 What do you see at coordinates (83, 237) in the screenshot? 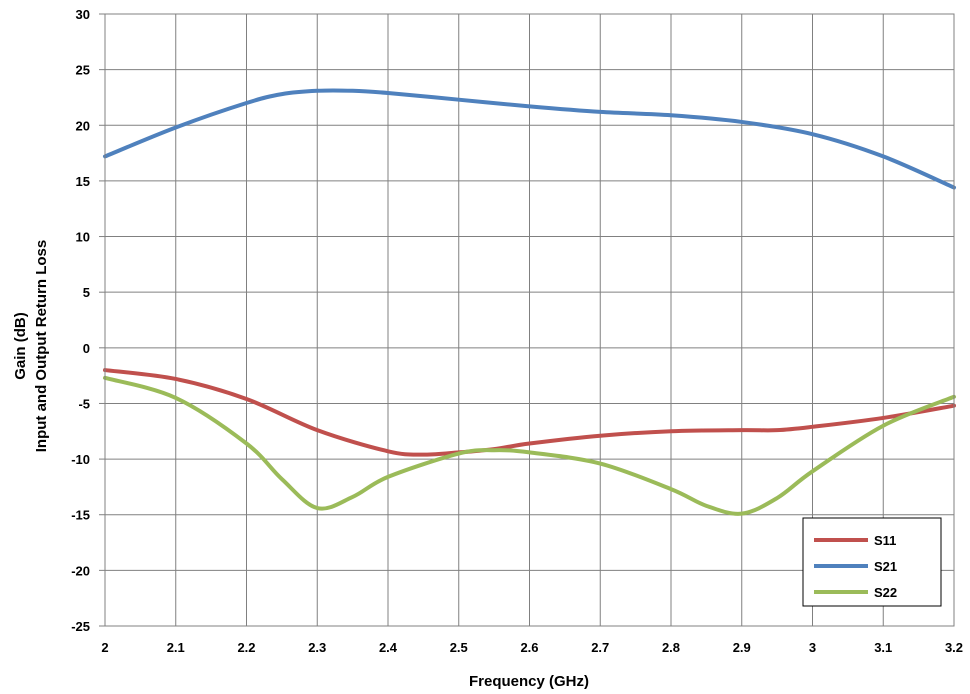
I see `y-tick-label: 10` at bounding box center [83, 237].